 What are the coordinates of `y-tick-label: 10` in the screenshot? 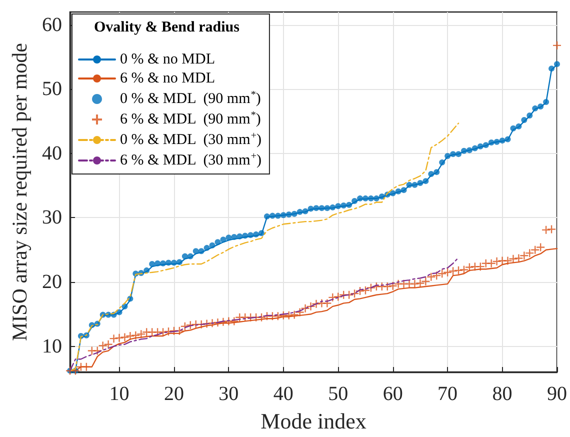 It's located at (52, 346).